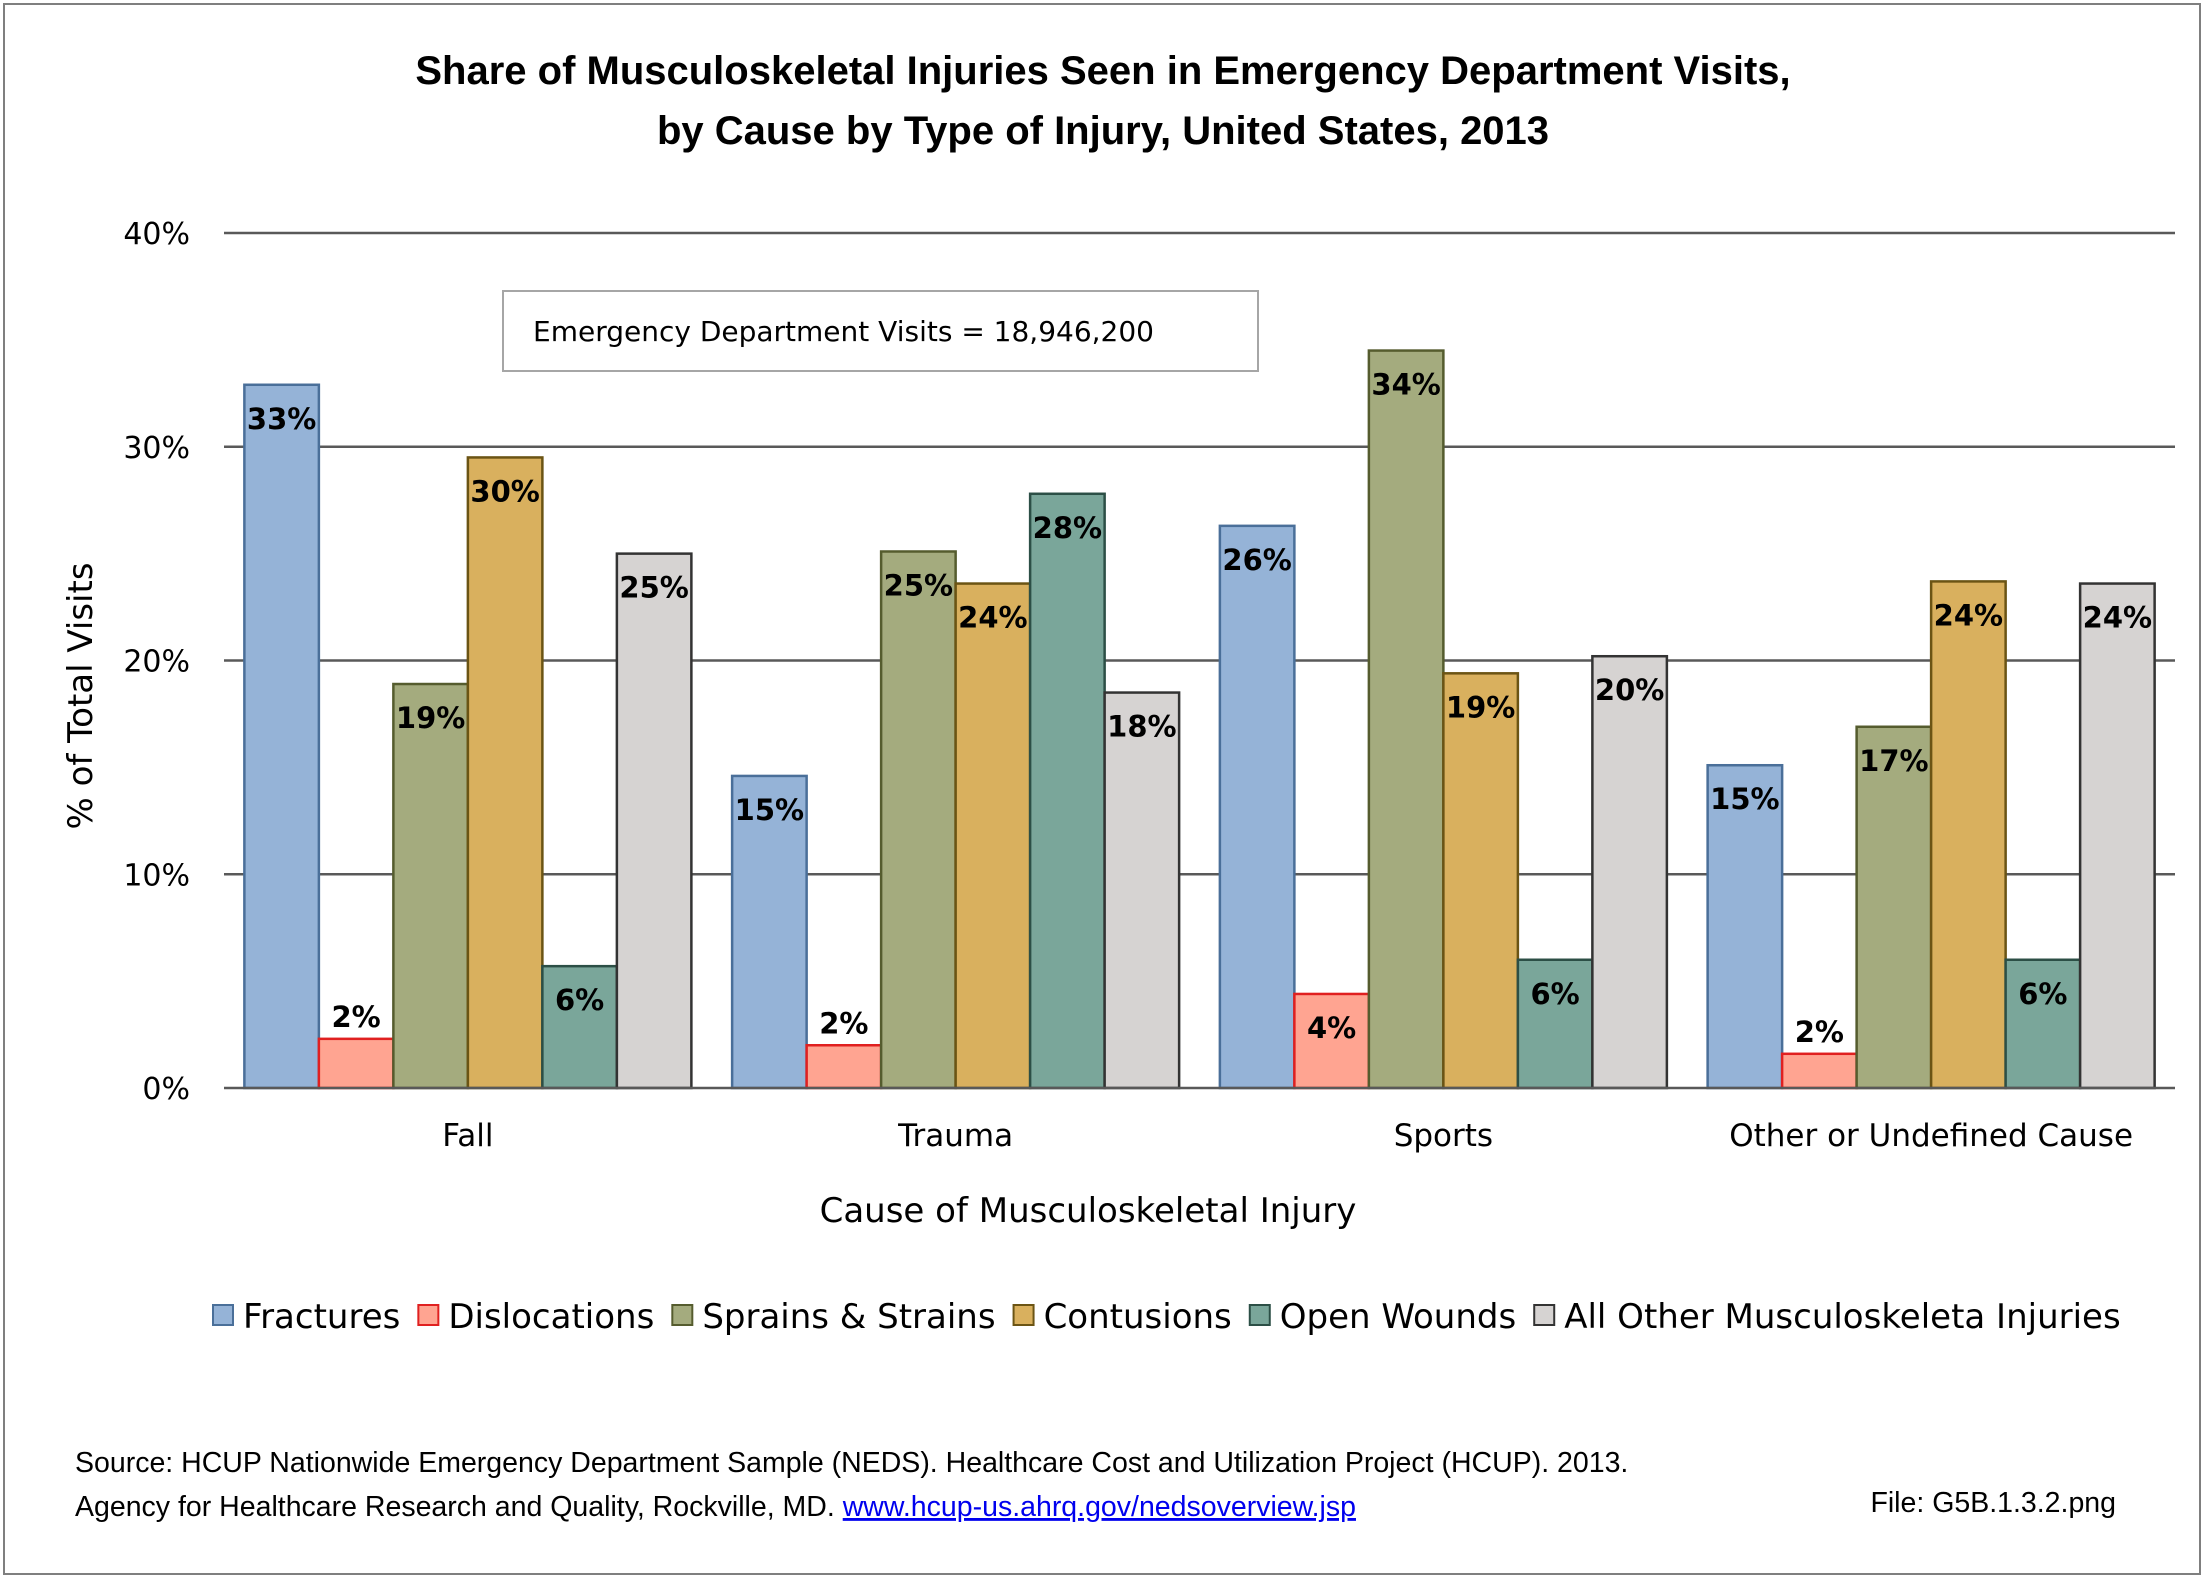 This screenshot has width=2206, height=1580. I want to click on data-label: 33%, so click(281, 419).